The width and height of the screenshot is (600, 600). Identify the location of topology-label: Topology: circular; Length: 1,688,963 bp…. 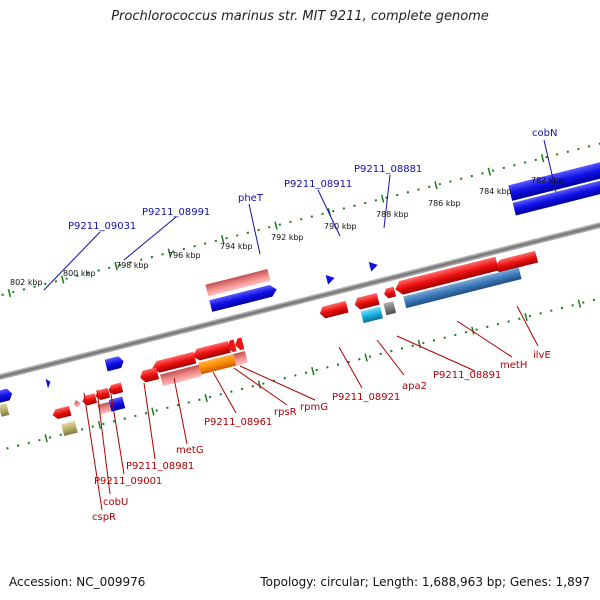
(425, 582).